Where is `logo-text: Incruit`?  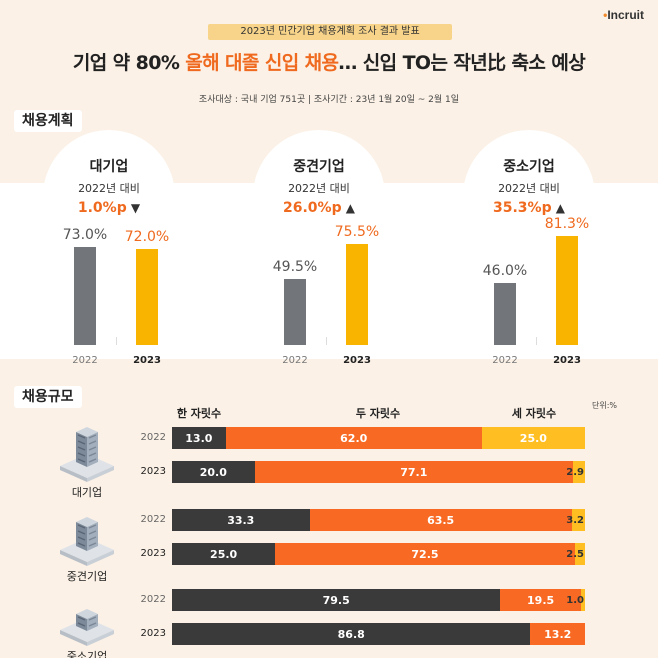
logo-text: Incruit is located at coordinates (625, 15).